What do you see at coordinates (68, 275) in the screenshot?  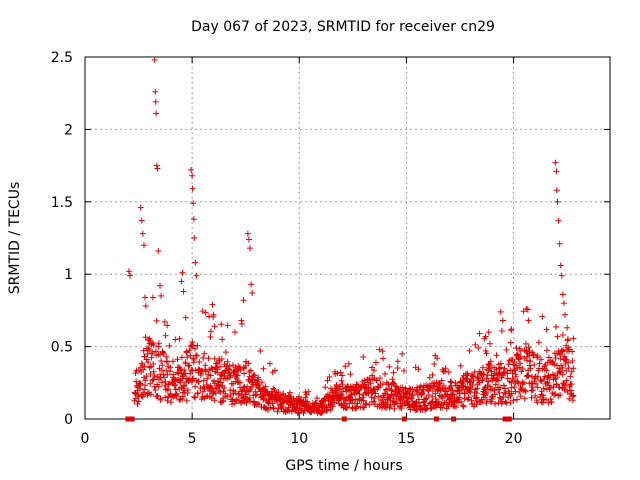 I see `y-tick-label: 1` at bounding box center [68, 275].